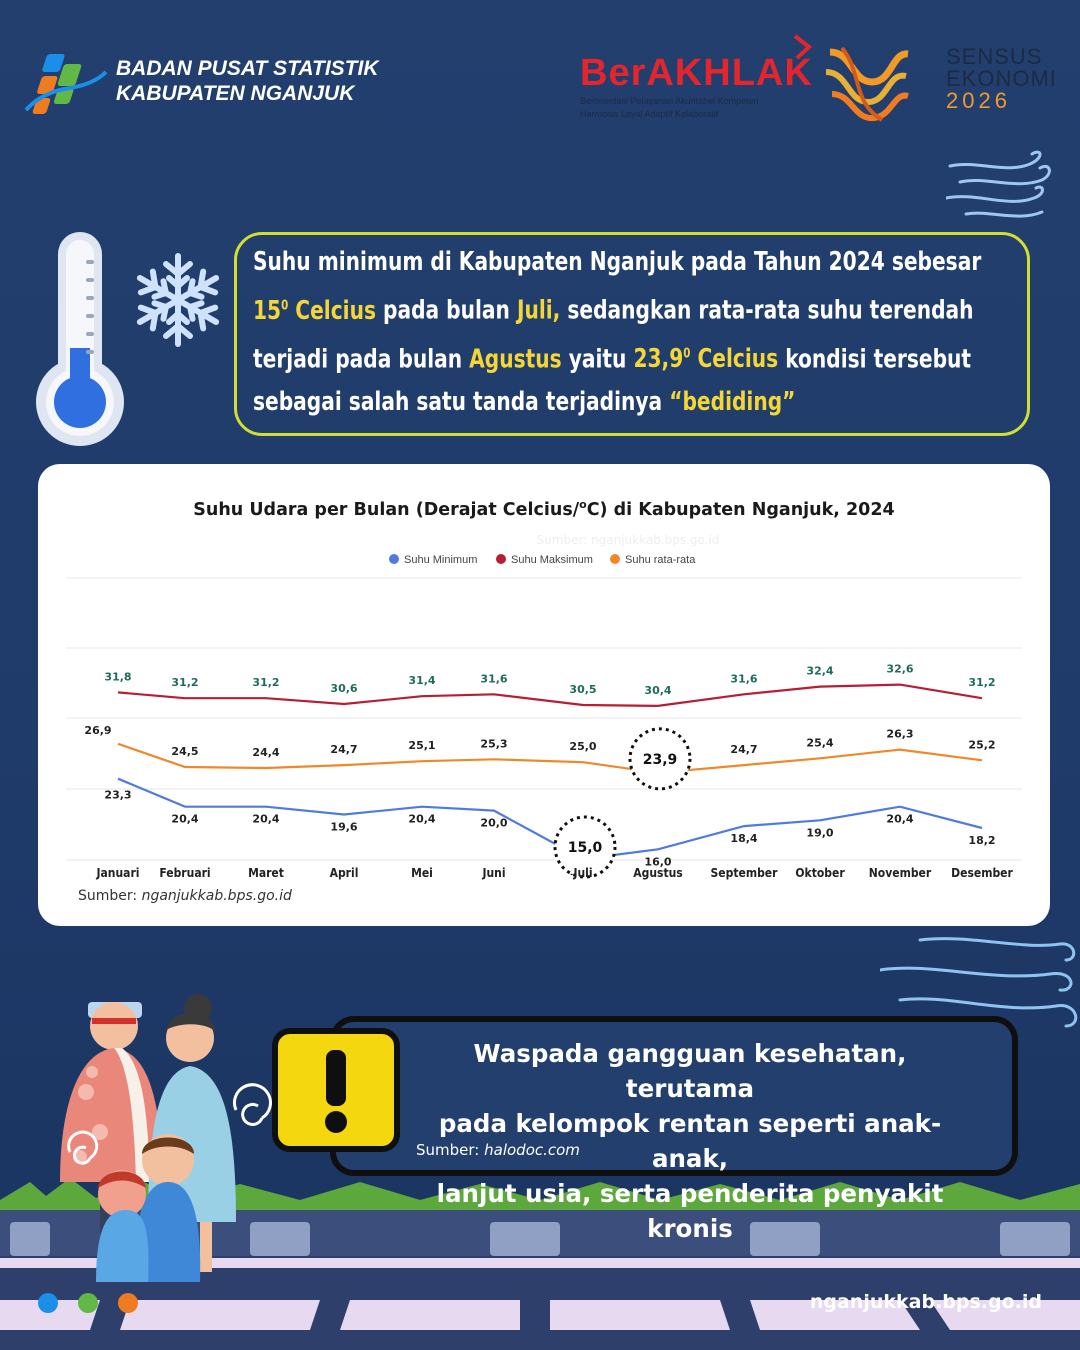 This screenshot has height=1350, width=1080. I want to click on data-label: 26,9, so click(97, 730).